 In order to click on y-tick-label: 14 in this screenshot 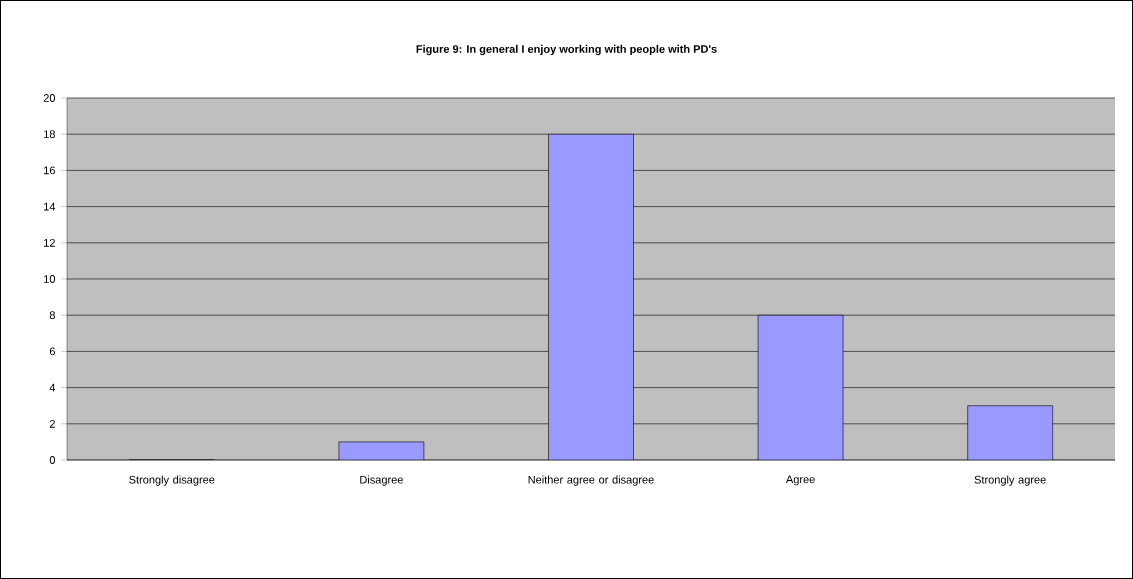, I will do `click(50, 206)`.